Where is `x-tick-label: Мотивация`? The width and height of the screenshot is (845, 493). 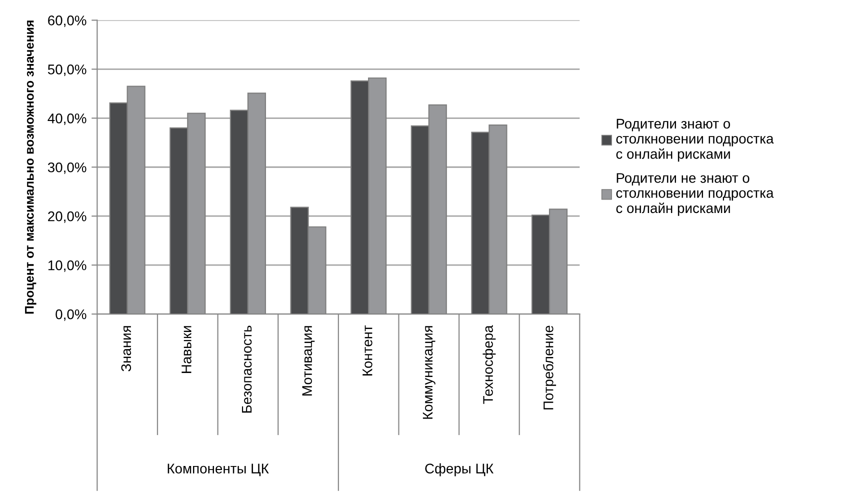
x-tick-label: Мотивация is located at coordinates (308, 361).